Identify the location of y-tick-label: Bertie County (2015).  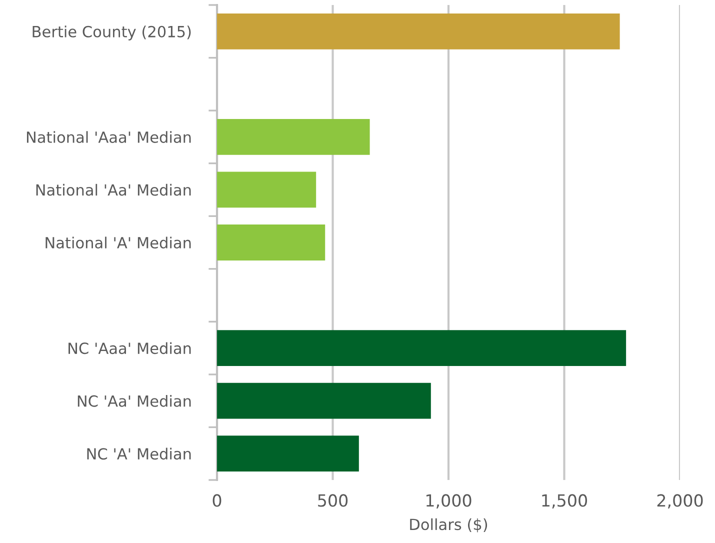
(111, 33).